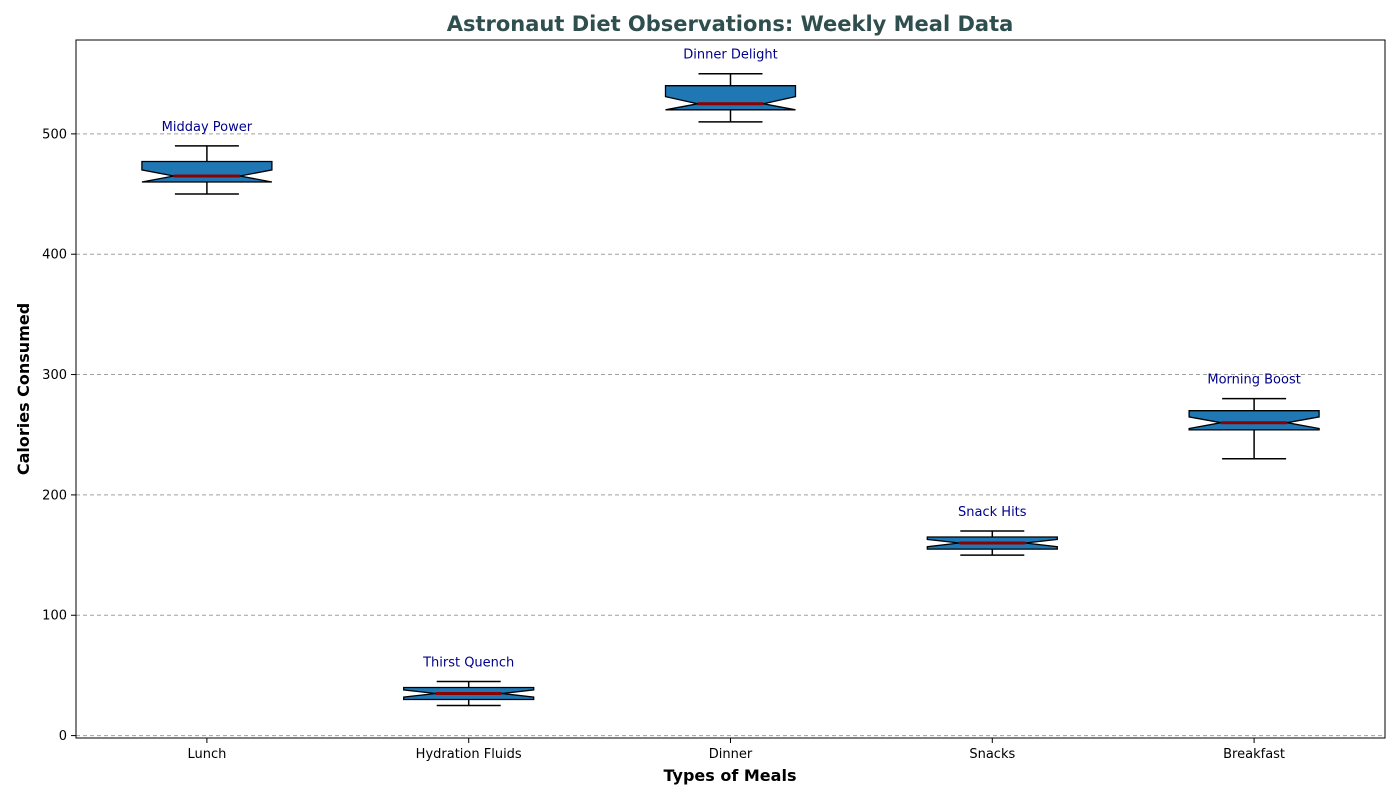  What do you see at coordinates (54, 255) in the screenshot?
I see `y-tick-label: 400` at bounding box center [54, 255].